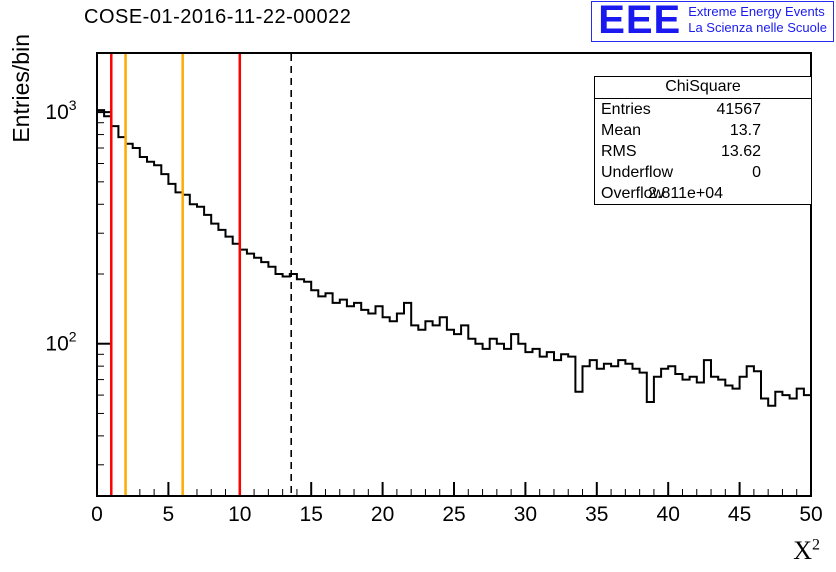 This screenshot has height=572, width=836. Describe the element at coordinates (739, 109) in the screenshot. I see `stat-value: 41567` at that location.